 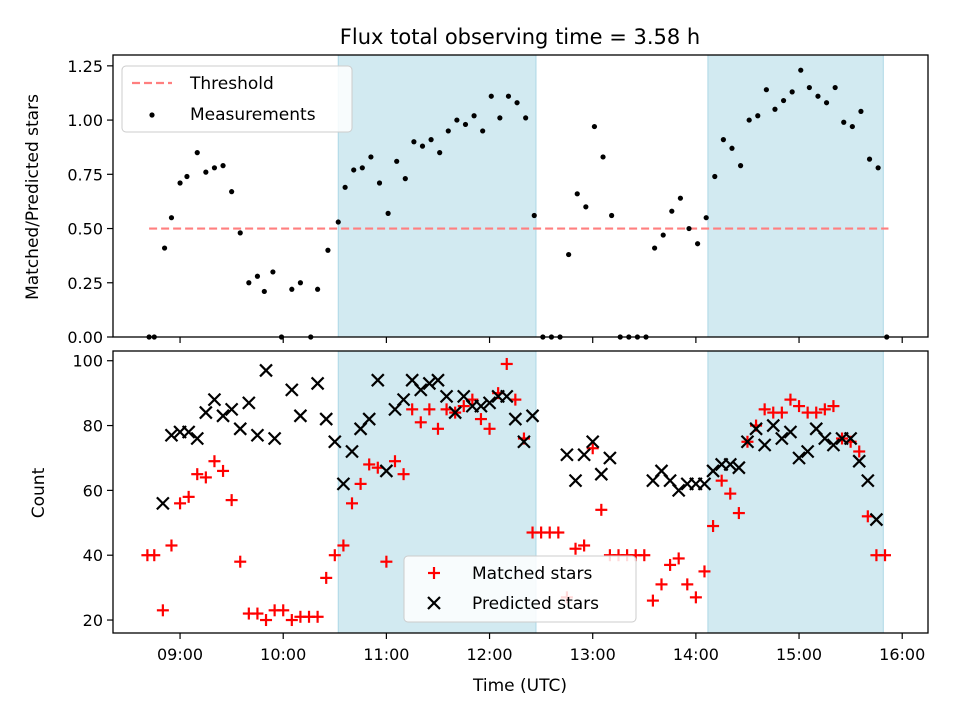 I want to click on bottom-ytick-label: 80, so click(x=93, y=426).